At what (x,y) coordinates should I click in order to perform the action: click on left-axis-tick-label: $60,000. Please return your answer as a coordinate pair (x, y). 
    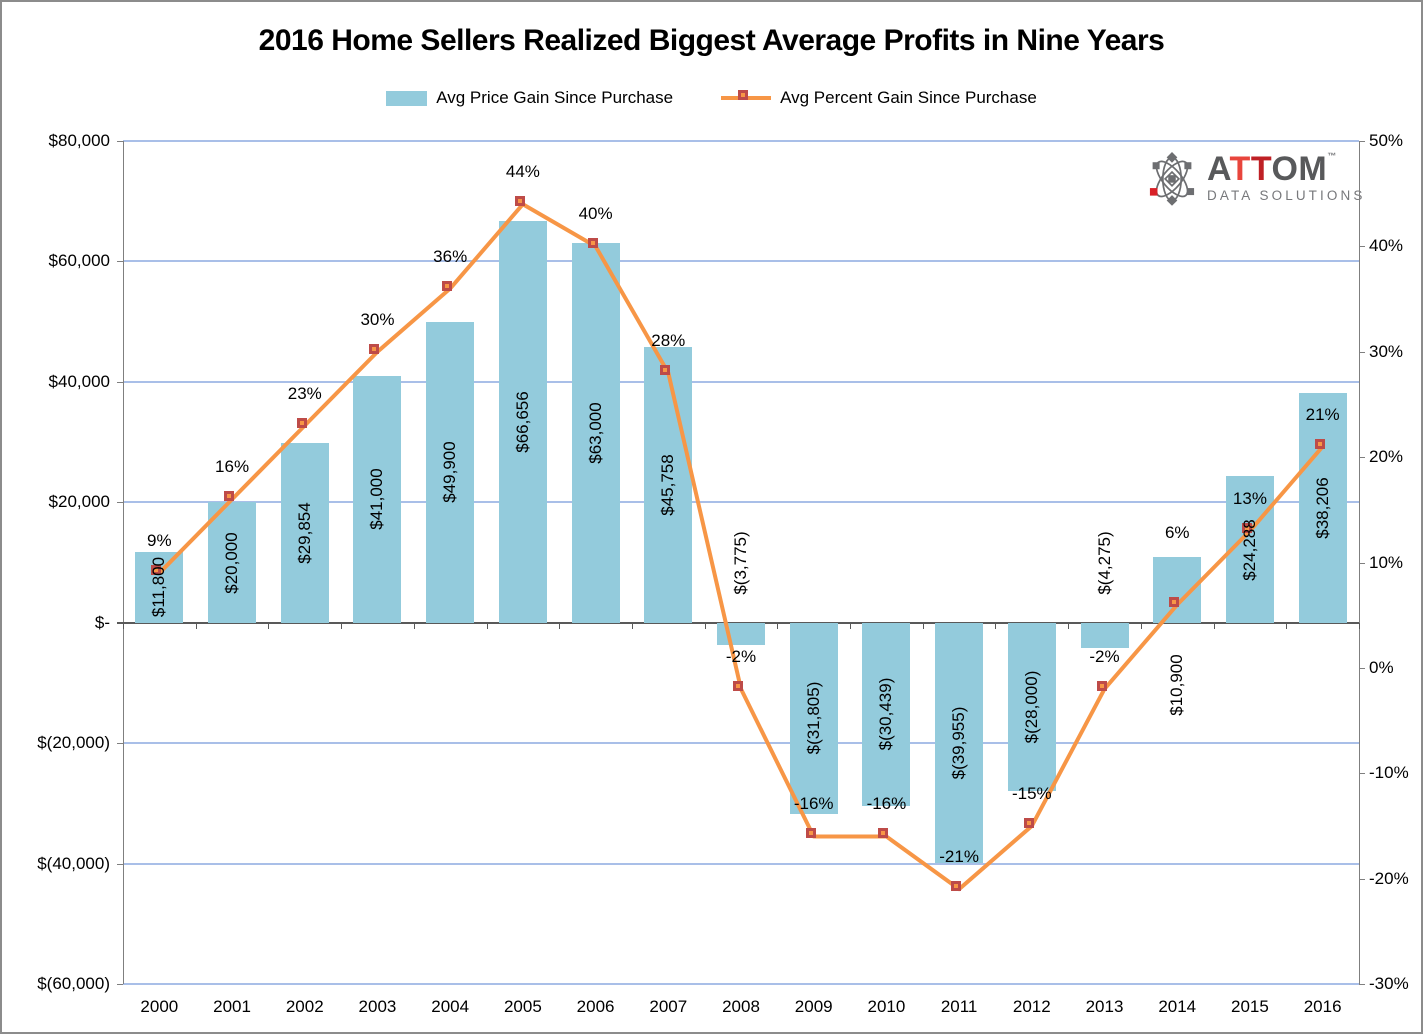
    Looking at the image, I should click on (79, 261).